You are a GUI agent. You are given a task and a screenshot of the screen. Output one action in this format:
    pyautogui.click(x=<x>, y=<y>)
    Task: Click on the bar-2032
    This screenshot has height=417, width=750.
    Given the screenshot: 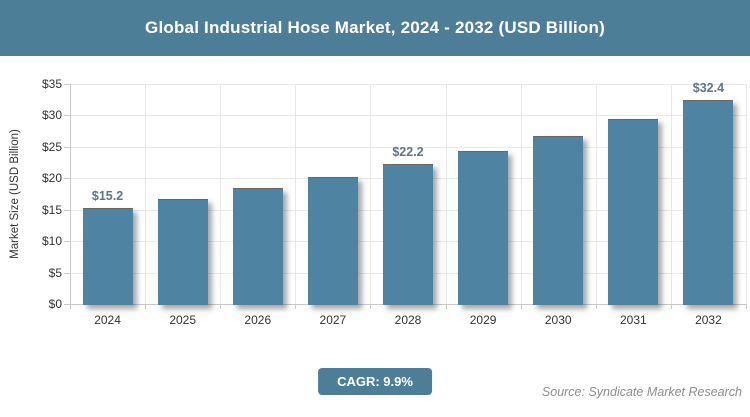 What is the action you would take?
    pyautogui.click(x=708, y=202)
    